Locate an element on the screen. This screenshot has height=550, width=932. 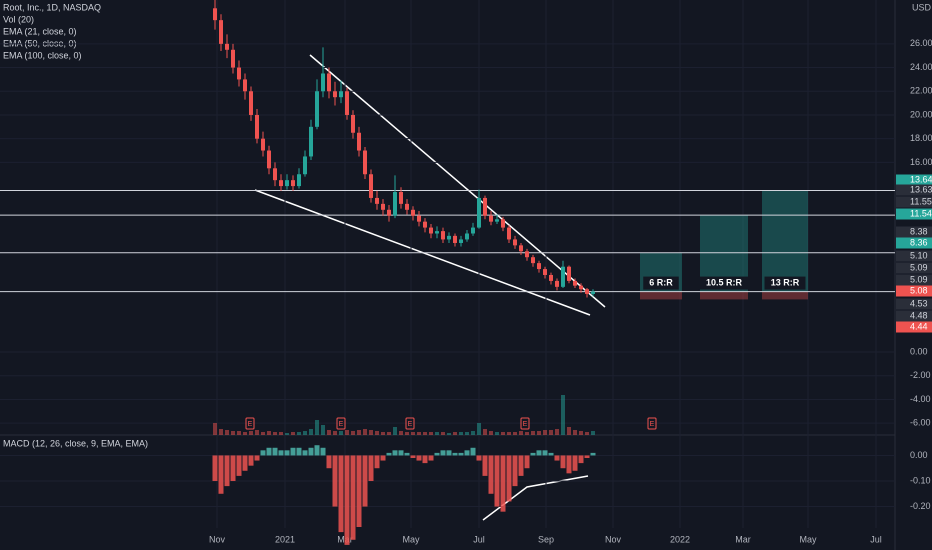
divergence-line is located at coordinates (535, 498).